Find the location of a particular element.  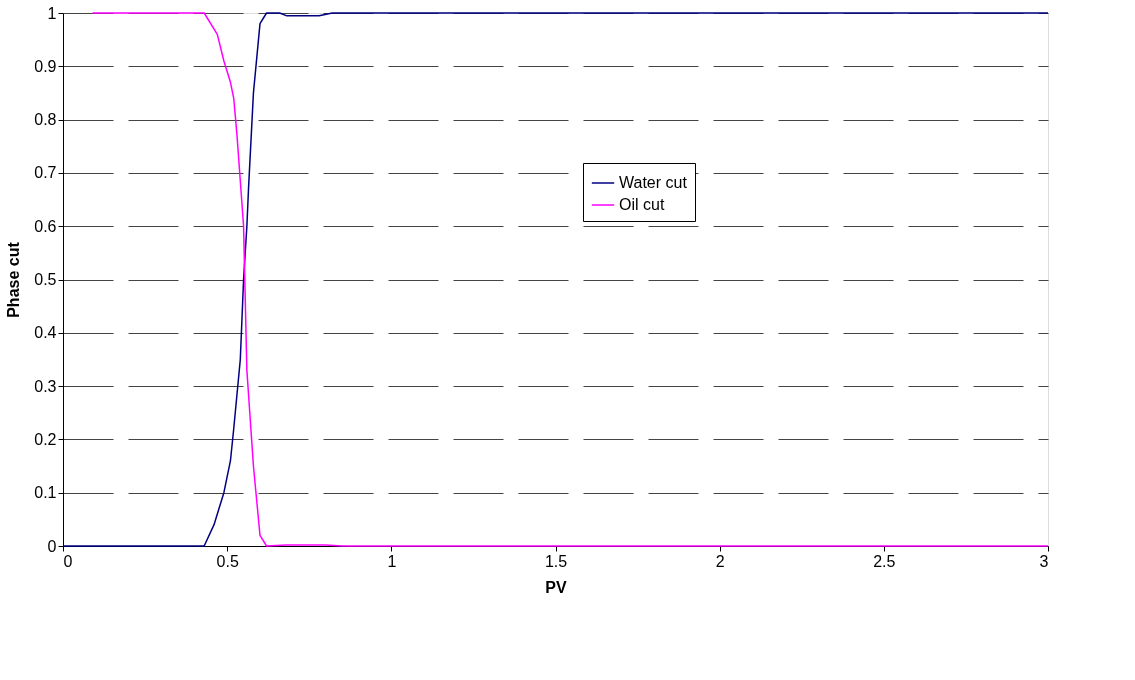

x-tick-label: 0.5 is located at coordinates (227, 561).